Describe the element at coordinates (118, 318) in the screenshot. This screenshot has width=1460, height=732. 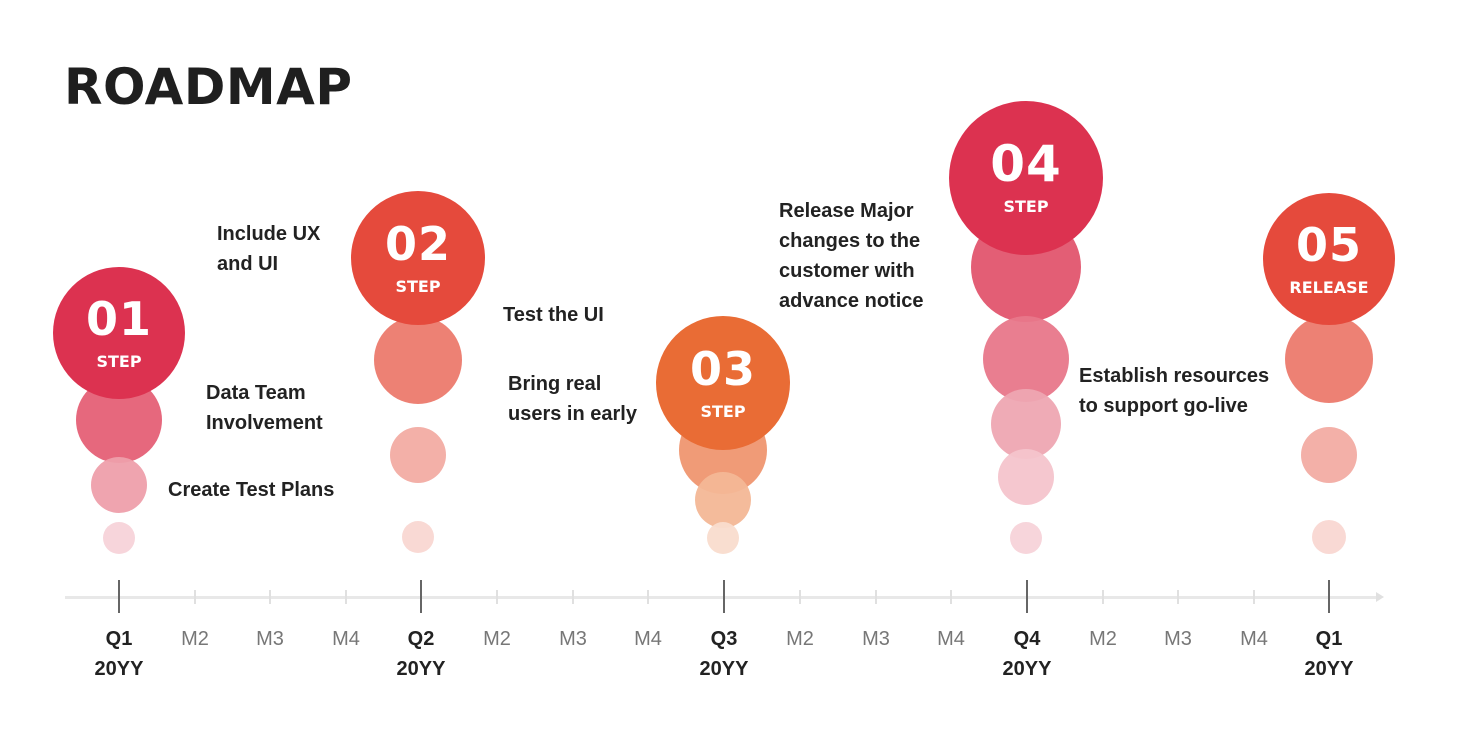
I see `milestone-number: 01` at that location.